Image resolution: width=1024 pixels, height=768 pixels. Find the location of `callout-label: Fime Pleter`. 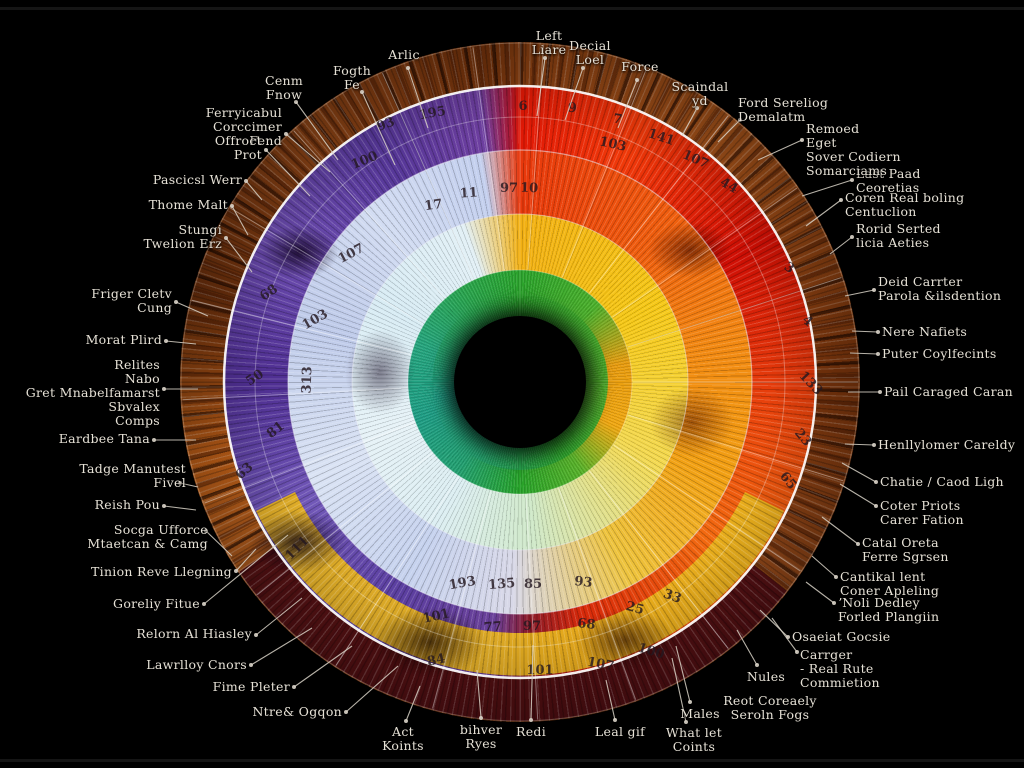

callout-label: Fime Pleter is located at coordinates (251, 686).